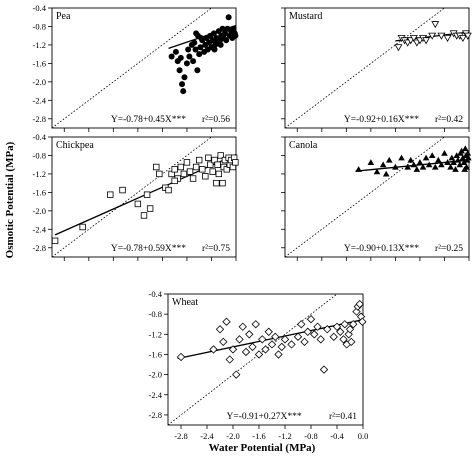 The width and height of the screenshot is (474, 457). Describe the element at coordinates (185, 302) in the screenshot. I see `panel-title: Wheat` at that location.